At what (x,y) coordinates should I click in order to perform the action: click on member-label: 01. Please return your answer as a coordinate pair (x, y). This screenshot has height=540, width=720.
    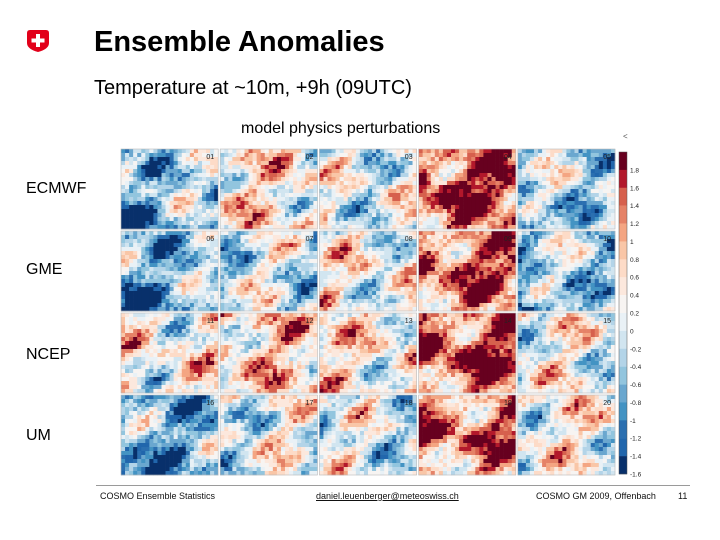
    Looking at the image, I should click on (210, 157).